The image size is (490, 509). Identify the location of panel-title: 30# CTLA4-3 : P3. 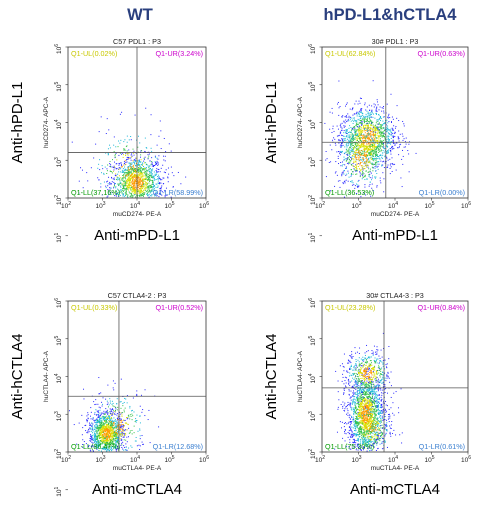
(395, 295).